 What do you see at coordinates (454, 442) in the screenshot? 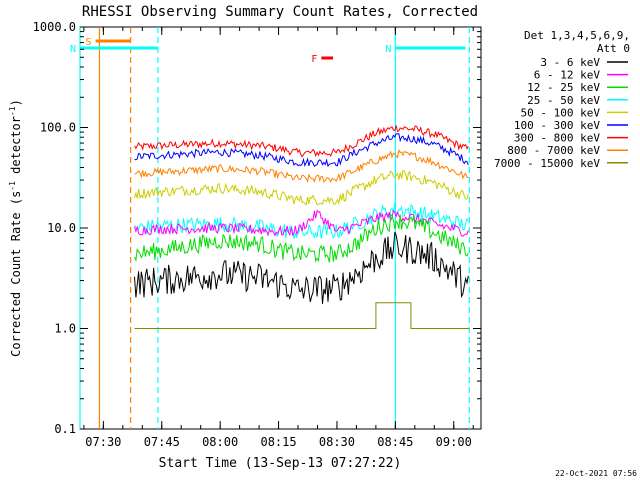
I see `x-tick-label: 09:00` at bounding box center [454, 442].